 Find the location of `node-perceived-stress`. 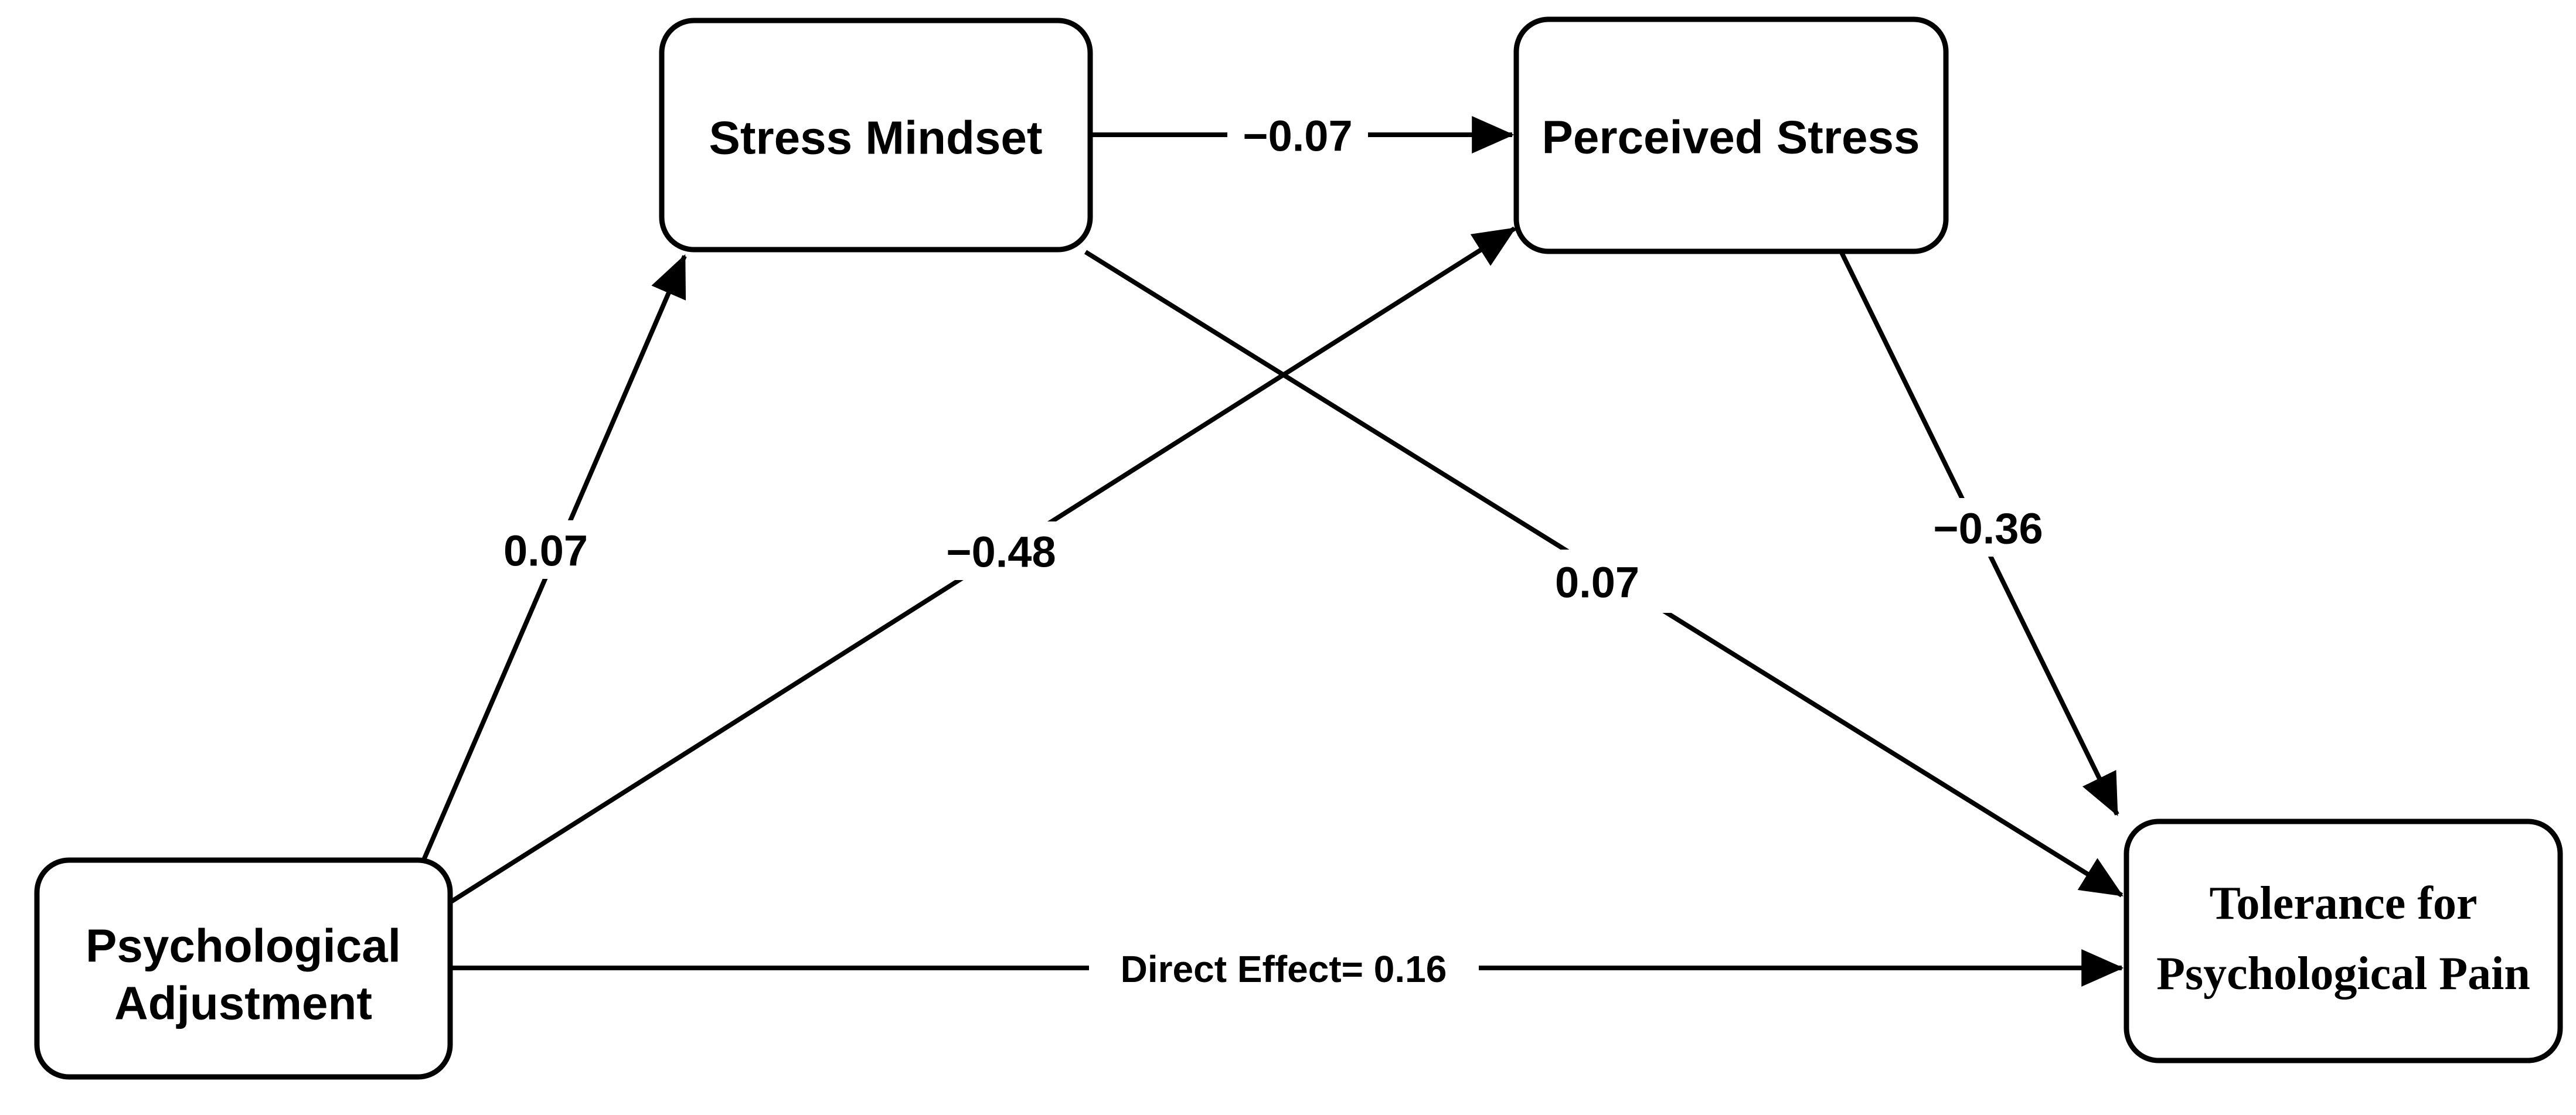

node-perceived-stress is located at coordinates (1731, 135).